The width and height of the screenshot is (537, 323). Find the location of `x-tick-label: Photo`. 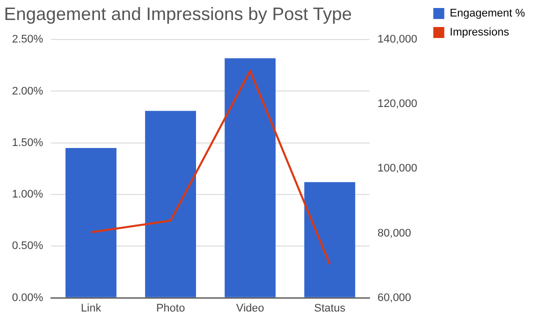

x-tick-label: Photo is located at coordinates (170, 308).